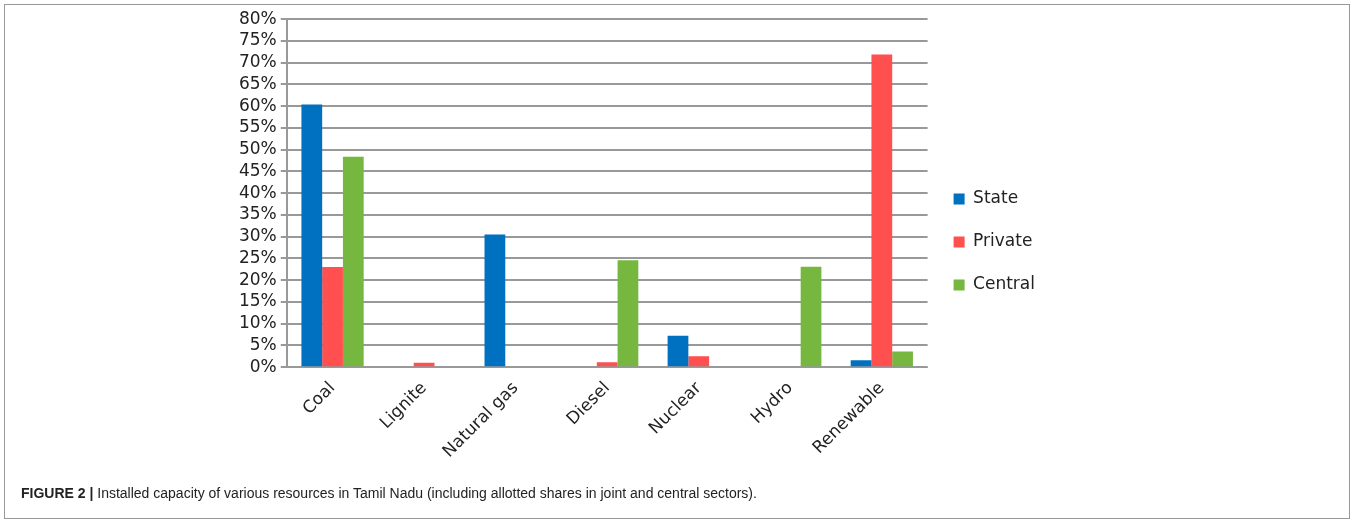 The image size is (1356, 525). What do you see at coordinates (263, 365) in the screenshot?
I see `y-tick-label: 0%` at bounding box center [263, 365].